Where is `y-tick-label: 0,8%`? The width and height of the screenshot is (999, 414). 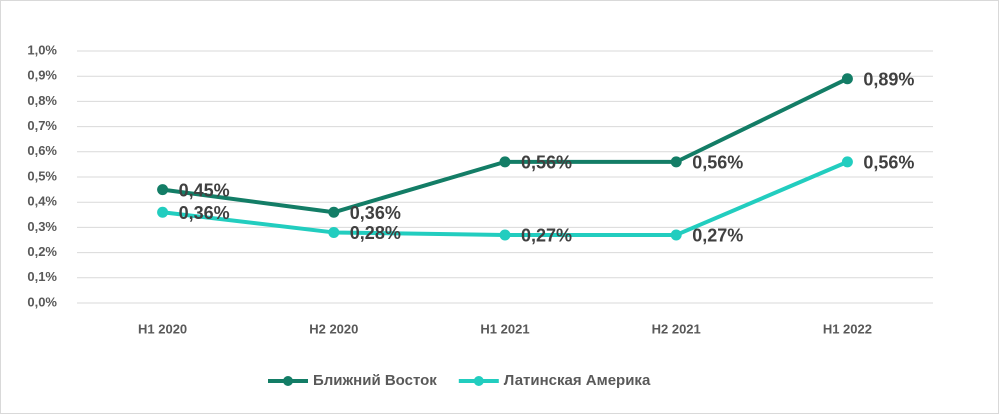 y-tick-label: 0,8% is located at coordinates (42, 100).